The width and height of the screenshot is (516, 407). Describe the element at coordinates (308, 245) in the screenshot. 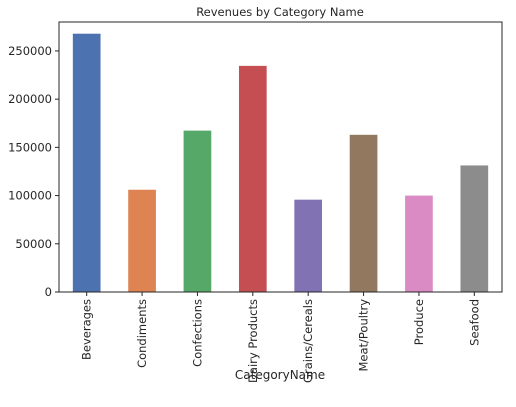

I see `bar-grains-cereals` at that location.